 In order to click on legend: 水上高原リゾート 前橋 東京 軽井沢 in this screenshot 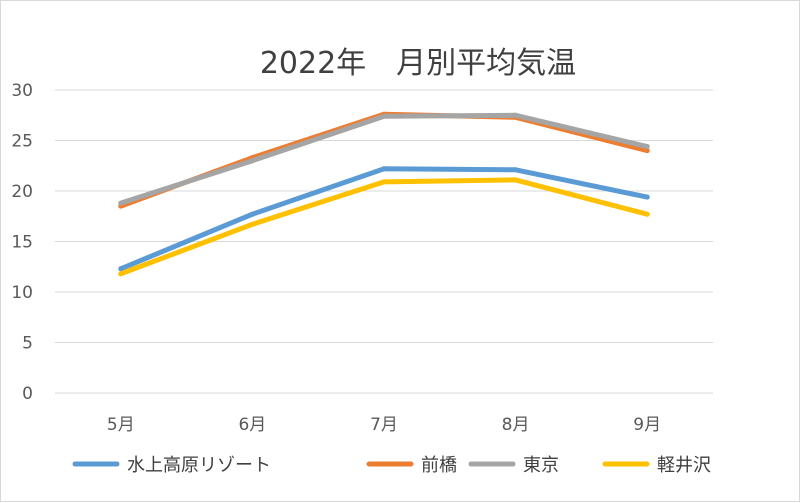, I will do `click(391, 465)`.